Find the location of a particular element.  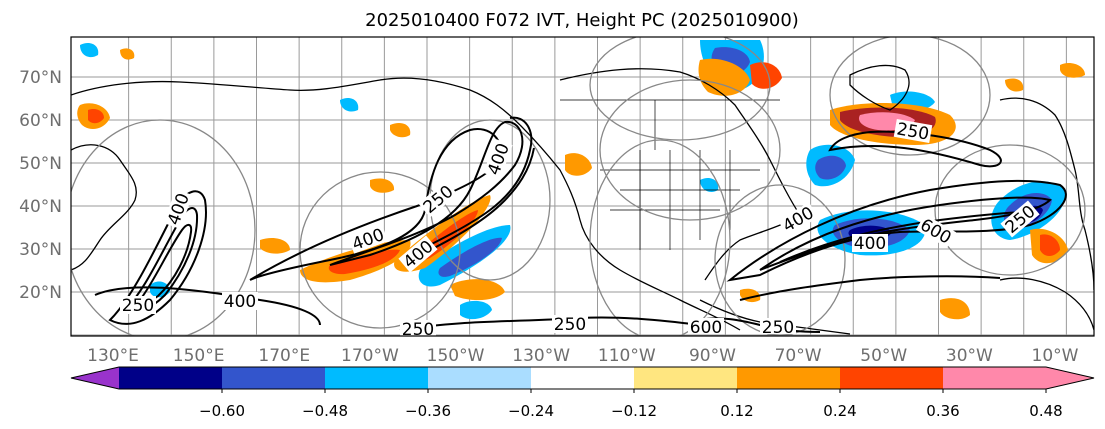

longitude-tick-label: 170°E is located at coordinates (284, 356).